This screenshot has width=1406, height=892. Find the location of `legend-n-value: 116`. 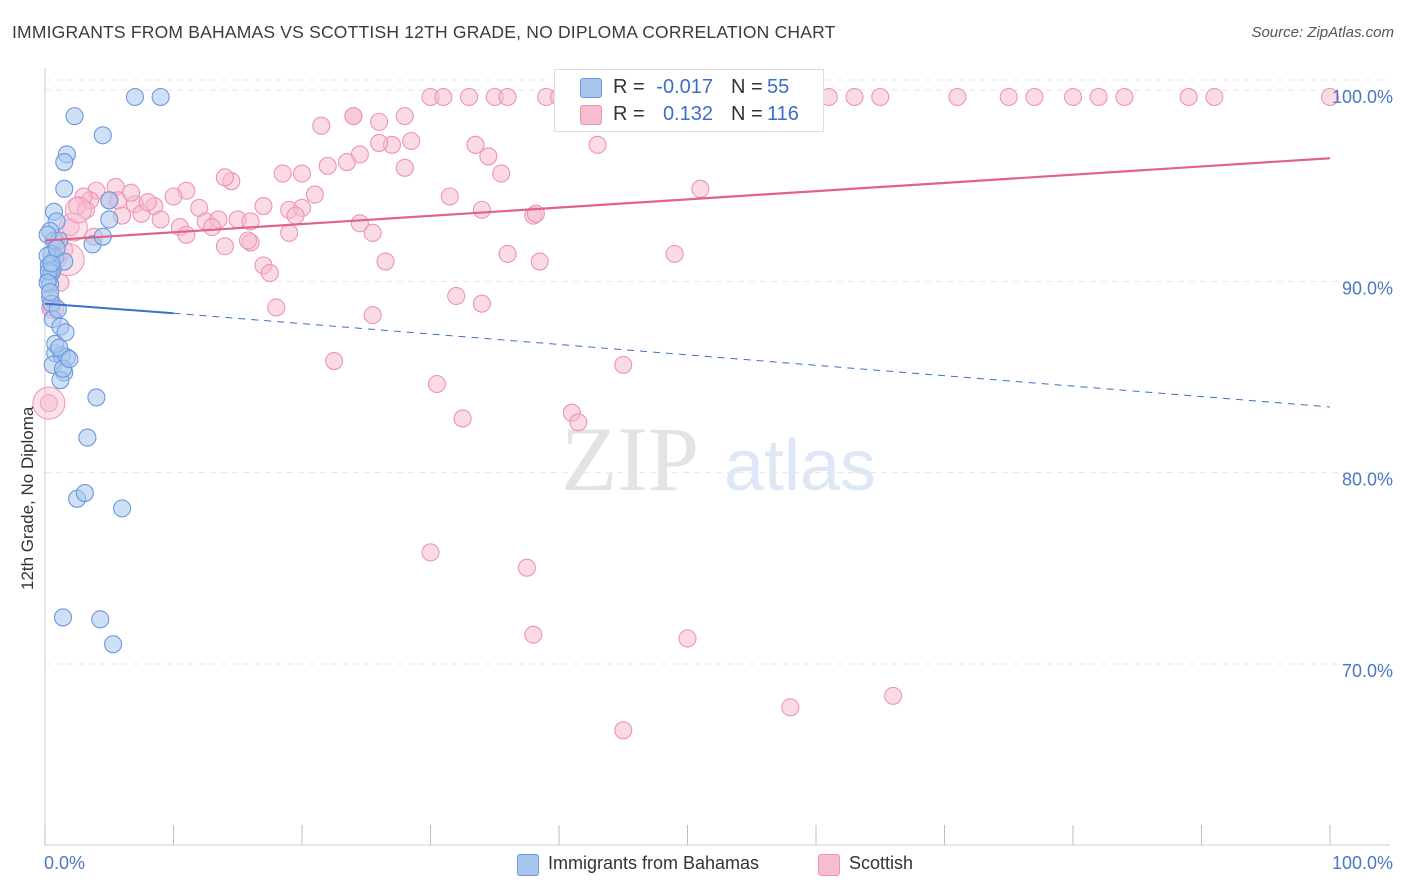

legend-n-value: 116 is located at coordinates (783, 114).